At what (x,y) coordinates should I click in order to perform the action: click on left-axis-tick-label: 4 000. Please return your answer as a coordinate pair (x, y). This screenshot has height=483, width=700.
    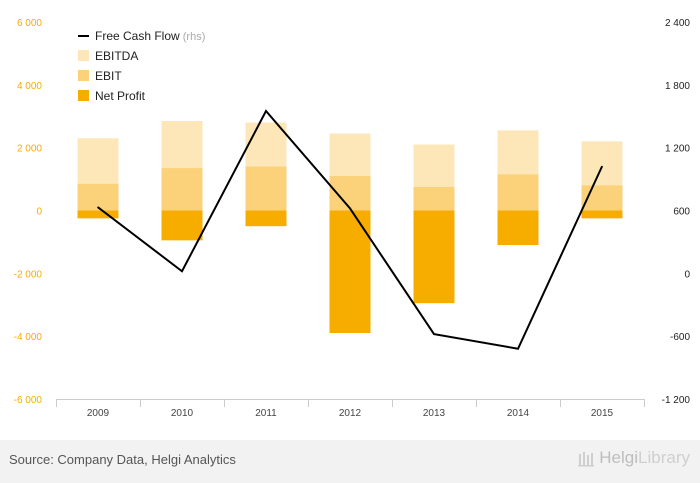
    Looking at the image, I should click on (29, 86).